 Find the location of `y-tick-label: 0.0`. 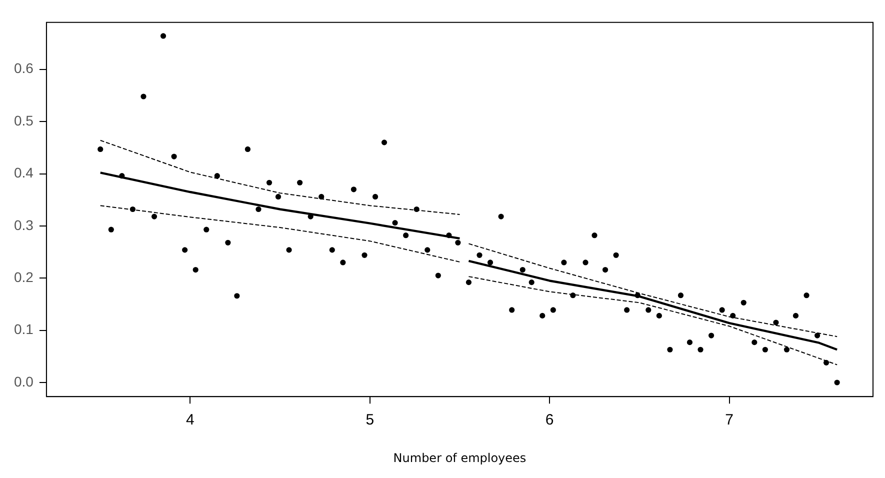

y-tick-label: 0.0 is located at coordinates (24, 381).